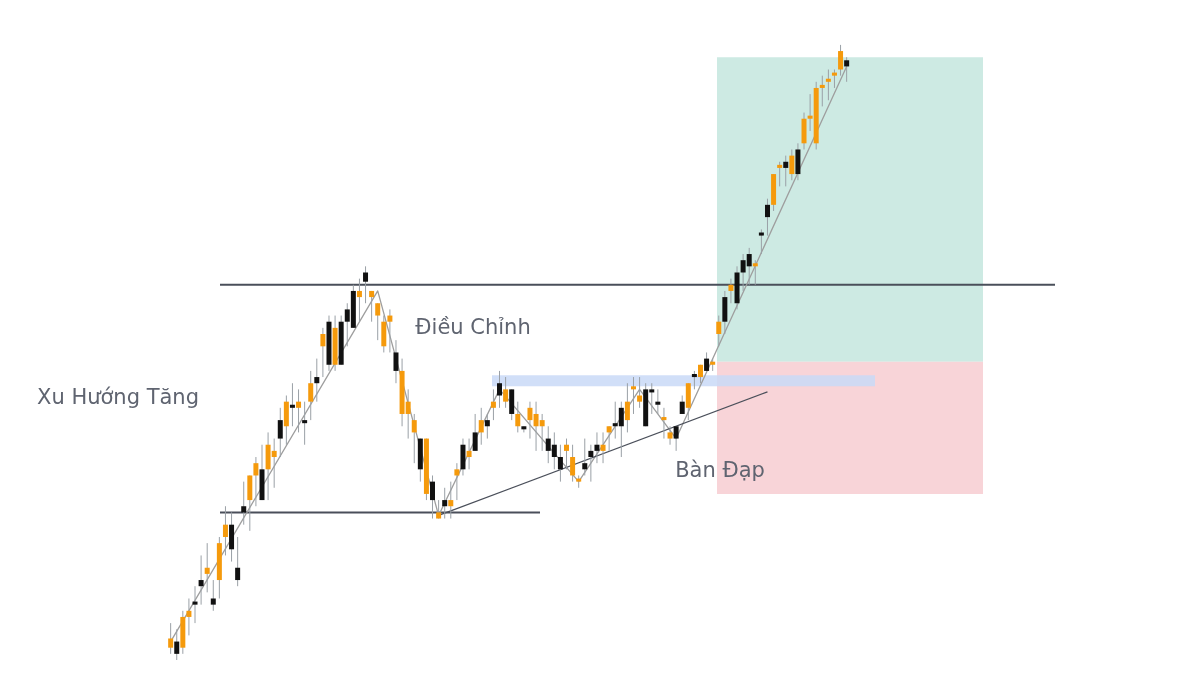  Describe the element at coordinates (473, 327) in the screenshot. I see `annotation: Điều Chỉnh` at that location.